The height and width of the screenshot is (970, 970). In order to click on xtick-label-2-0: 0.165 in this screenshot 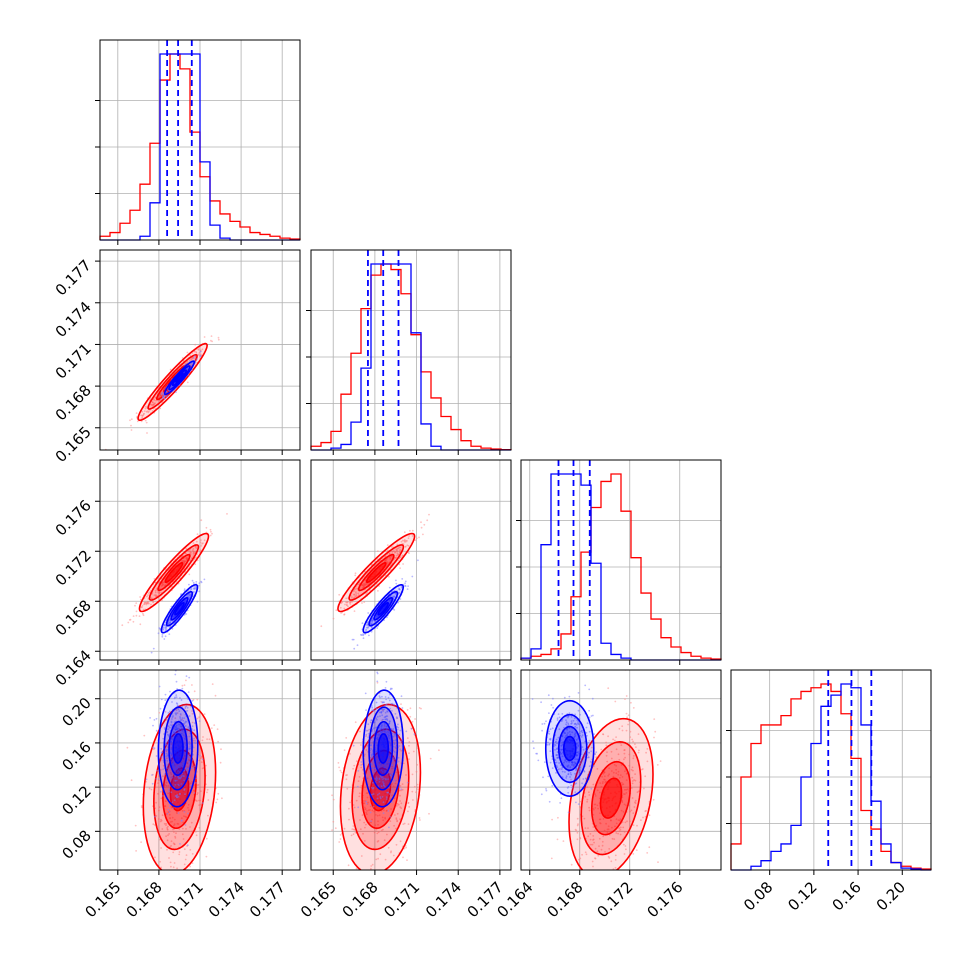, I will do `click(318, 899)`.